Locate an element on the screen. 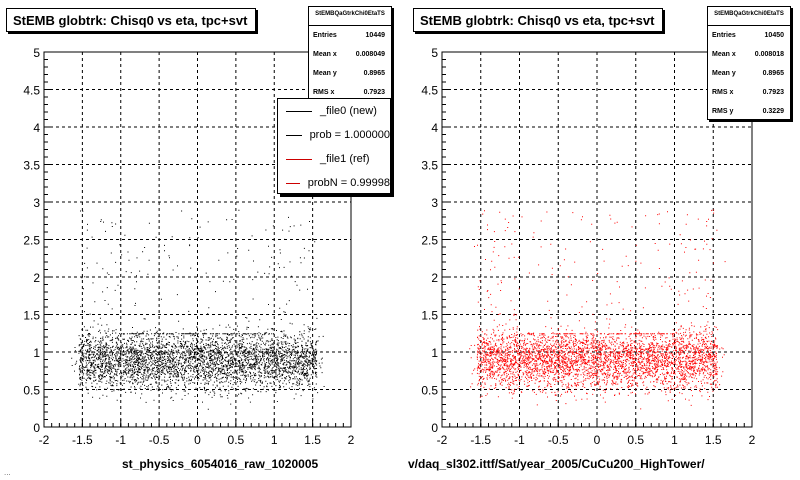 The width and height of the screenshot is (800, 480). scatter-left is located at coordinates (198, 309).